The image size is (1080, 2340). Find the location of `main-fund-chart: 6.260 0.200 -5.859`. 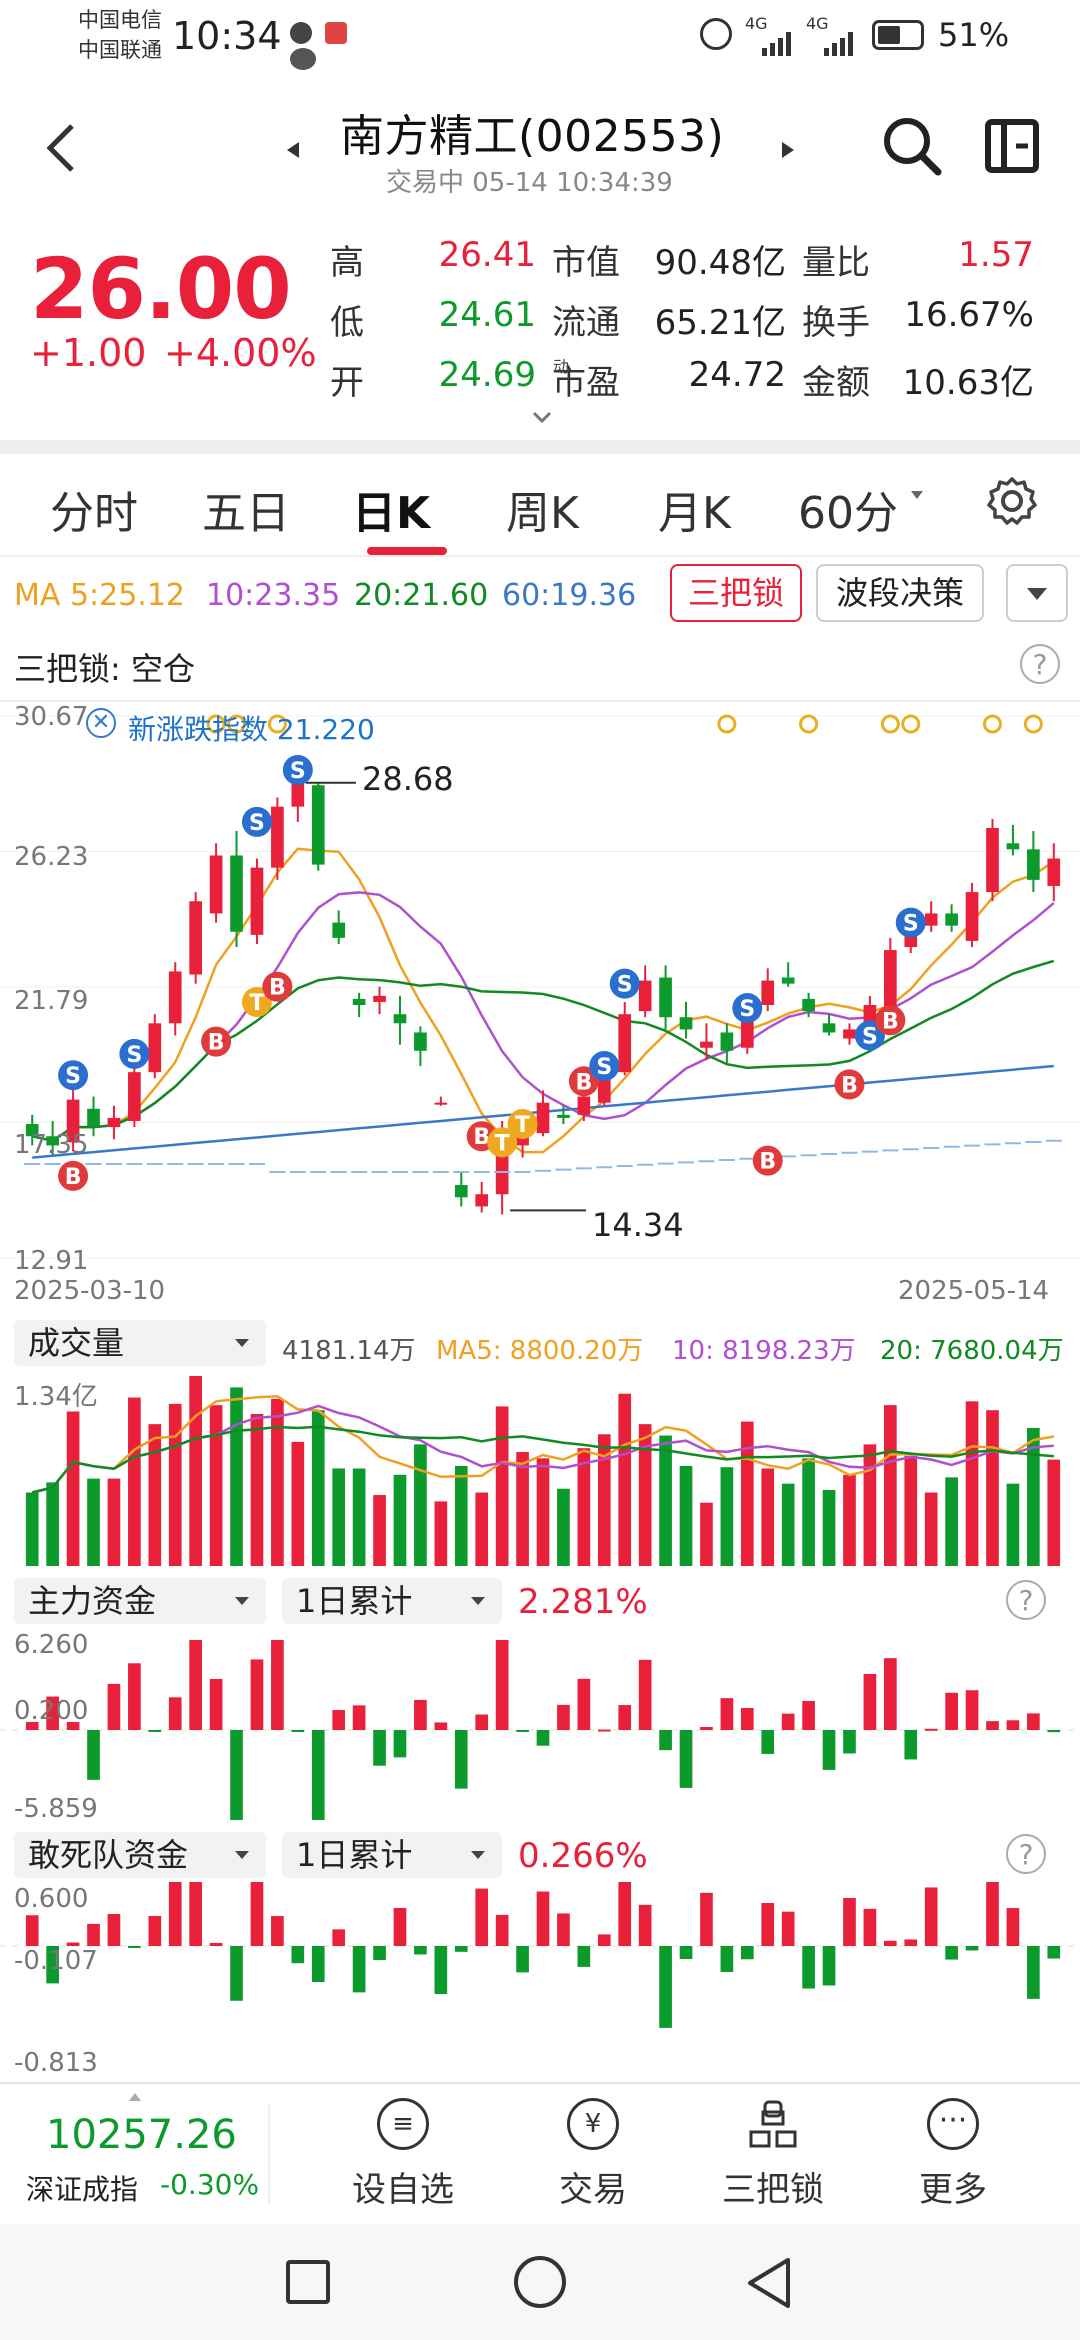

main-fund-chart: 6.260 0.200 -5.859 is located at coordinates (540, 1726).